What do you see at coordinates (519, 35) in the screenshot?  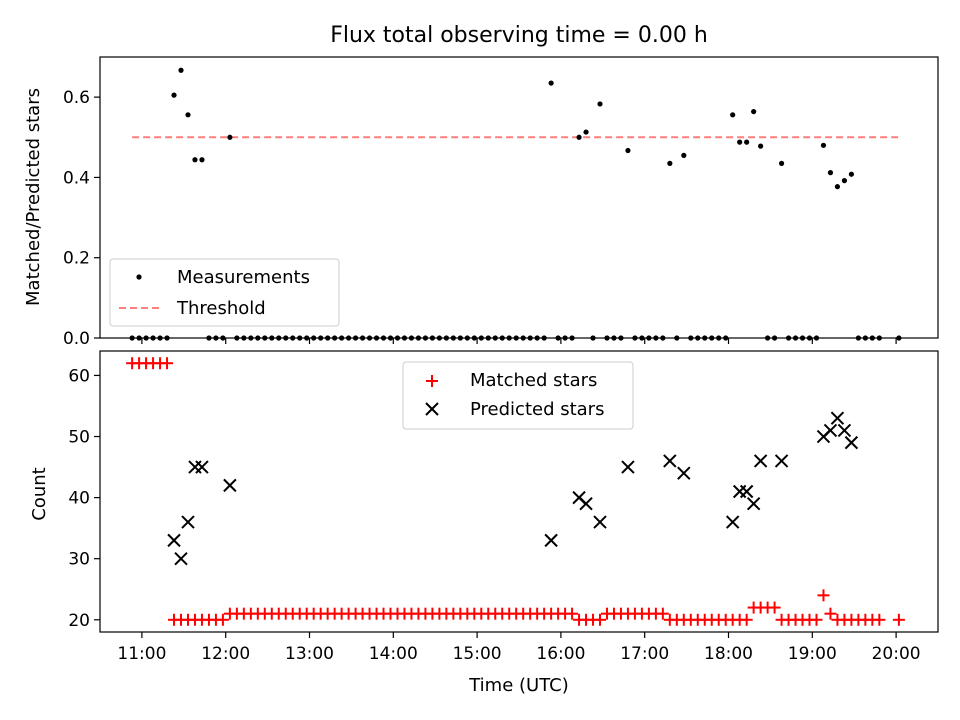 I see `chart-title: Flux total observing time = 0.00 h` at bounding box center [519, 35].